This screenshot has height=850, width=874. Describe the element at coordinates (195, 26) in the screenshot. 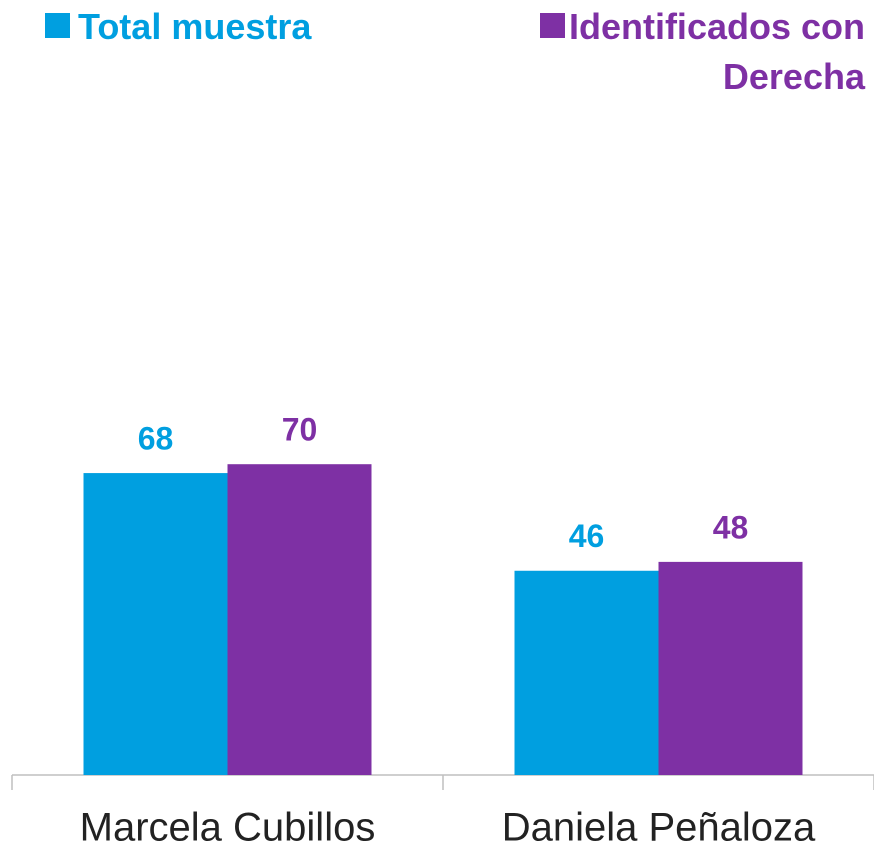

I see `legend-label: Total muestra` at that location.